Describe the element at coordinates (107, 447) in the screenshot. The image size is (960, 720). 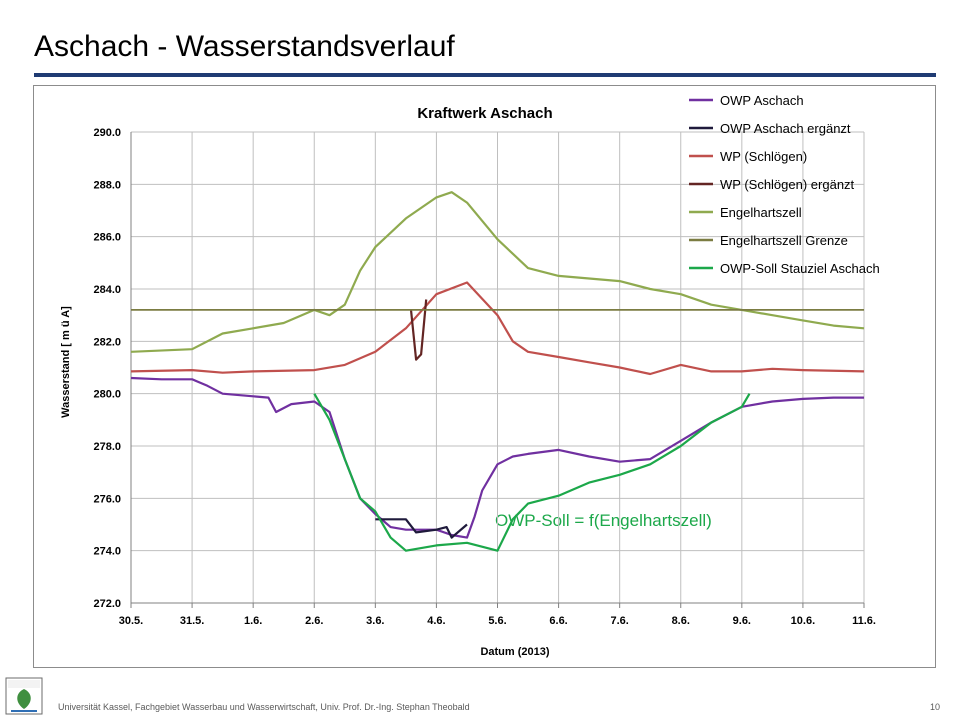
I see `y-tick-label: 278.0` at that location.